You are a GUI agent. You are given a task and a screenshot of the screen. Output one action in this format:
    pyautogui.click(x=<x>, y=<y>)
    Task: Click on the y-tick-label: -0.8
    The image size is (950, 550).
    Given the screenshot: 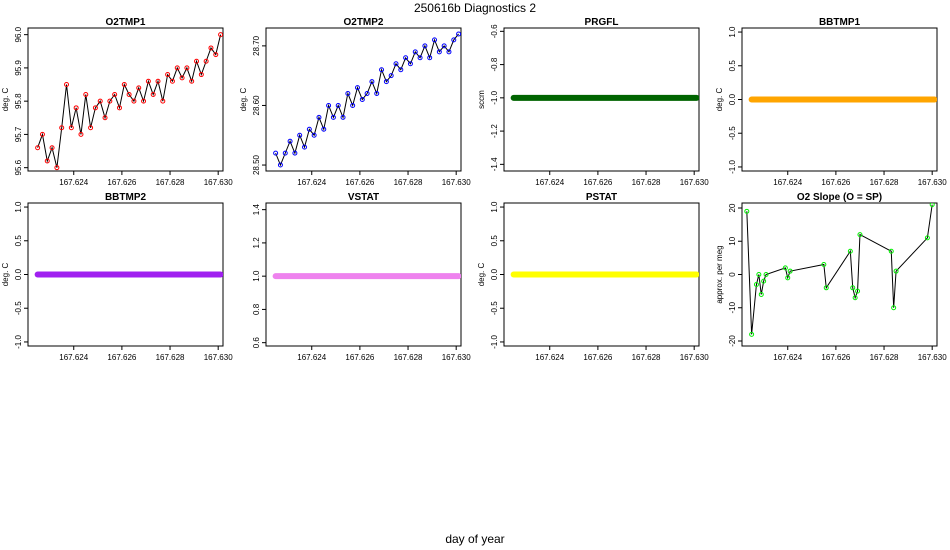 What is the action you would take?
    pyautogui.click(x=494, y=64)
    